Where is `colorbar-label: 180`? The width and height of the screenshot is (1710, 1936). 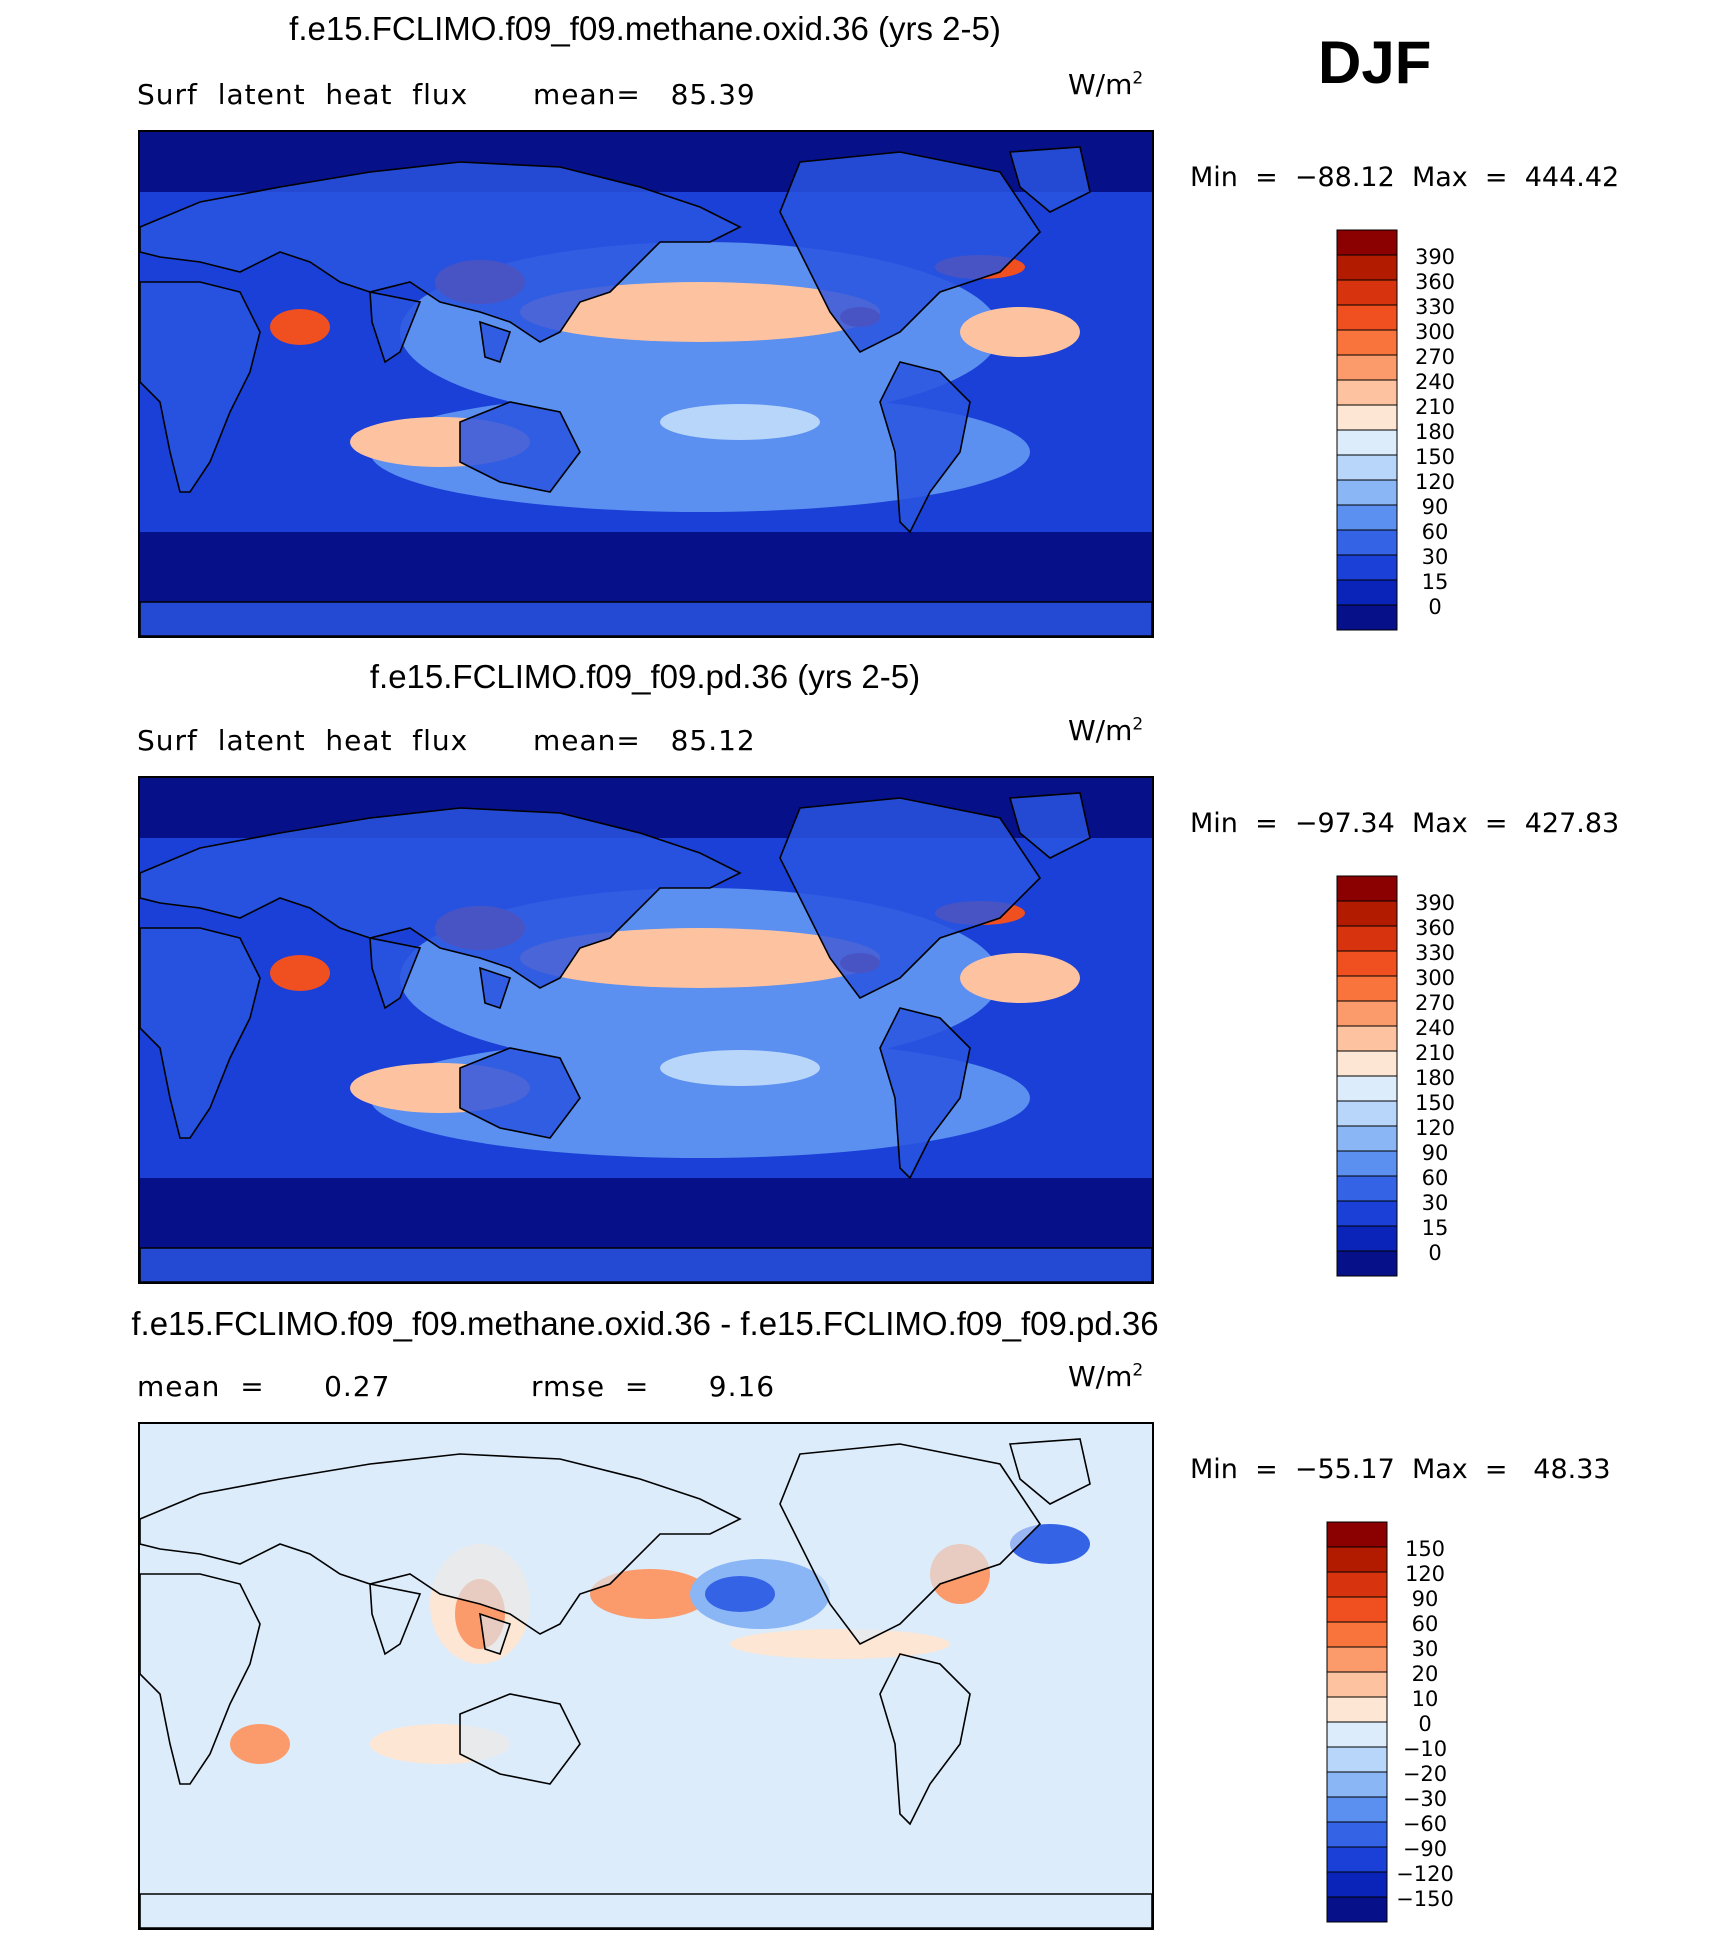 colorbar-label: 180 is located at coordinates (1435, 432).